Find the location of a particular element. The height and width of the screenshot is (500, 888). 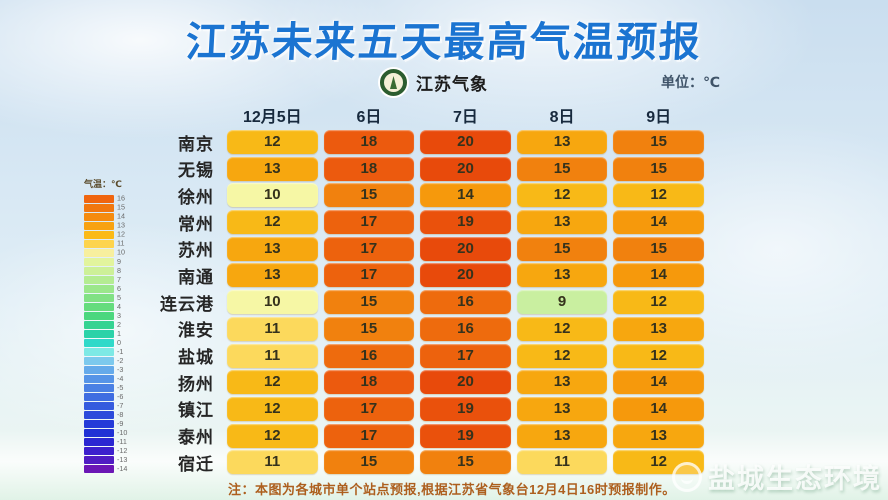

table-row: 常州 12 17 19 13 14 is located at coordinates (423, 222).